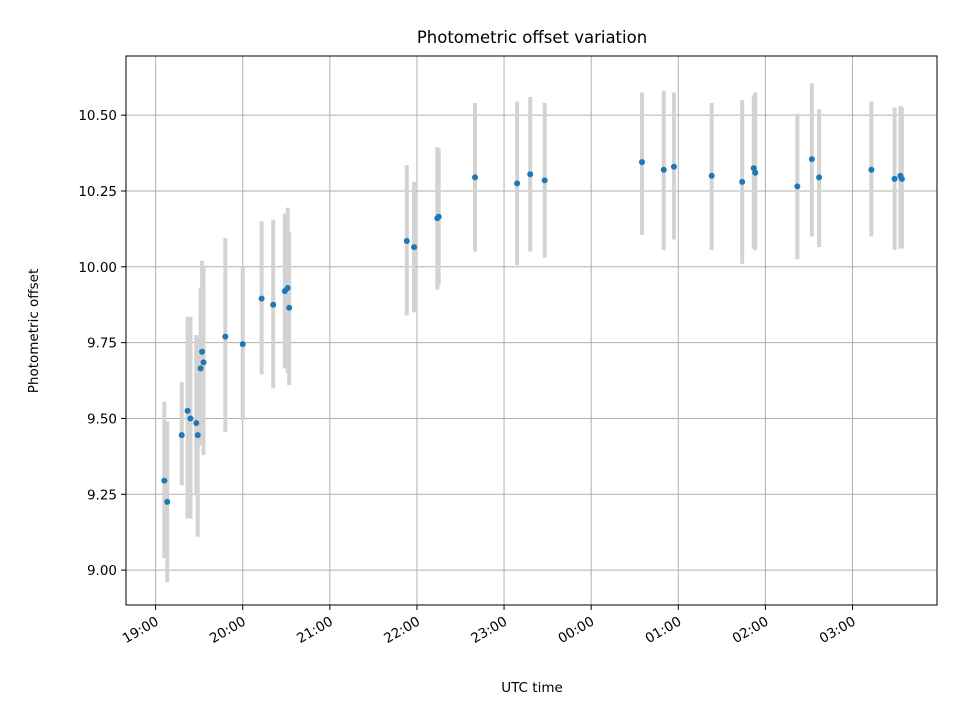 The width and height of the screenshot is (960, 720). Describe the element at coordinates (228, 630) in the screenshot. I see `x-tick-label: 20:00` at that location.